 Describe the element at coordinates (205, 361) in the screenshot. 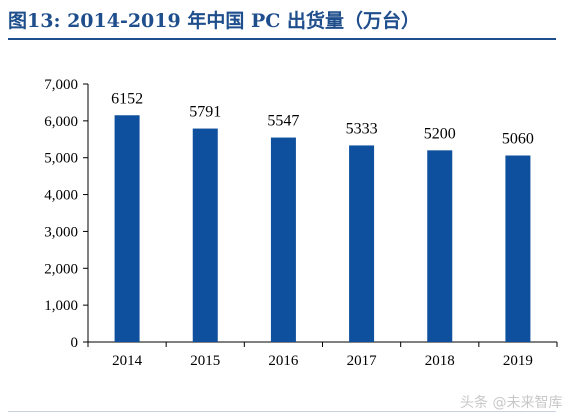

I see `x-tick-label: 2015` at that location.